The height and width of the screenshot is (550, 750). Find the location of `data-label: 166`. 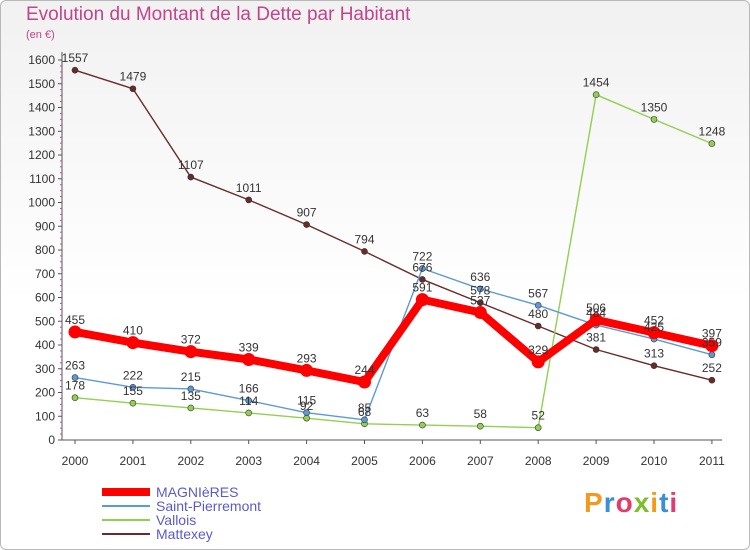

data-label: 166 is located at coordinates (249, 389).